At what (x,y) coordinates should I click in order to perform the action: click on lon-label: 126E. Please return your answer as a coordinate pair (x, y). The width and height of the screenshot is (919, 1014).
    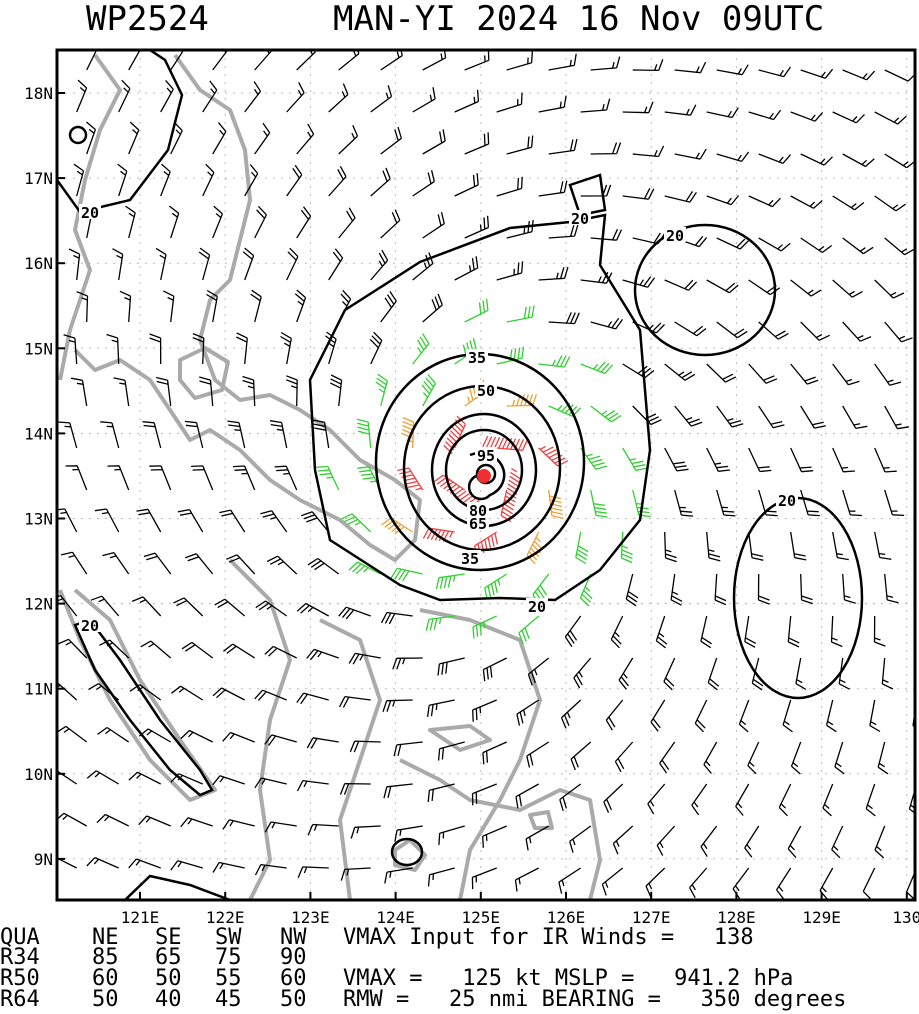
    Looking at the image, I should click on (566, 917).